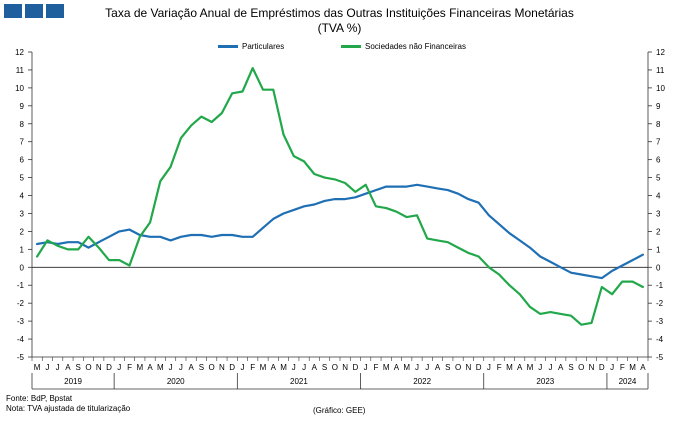  I want to click on y-tick-label-left: -5, so click(21, 357).